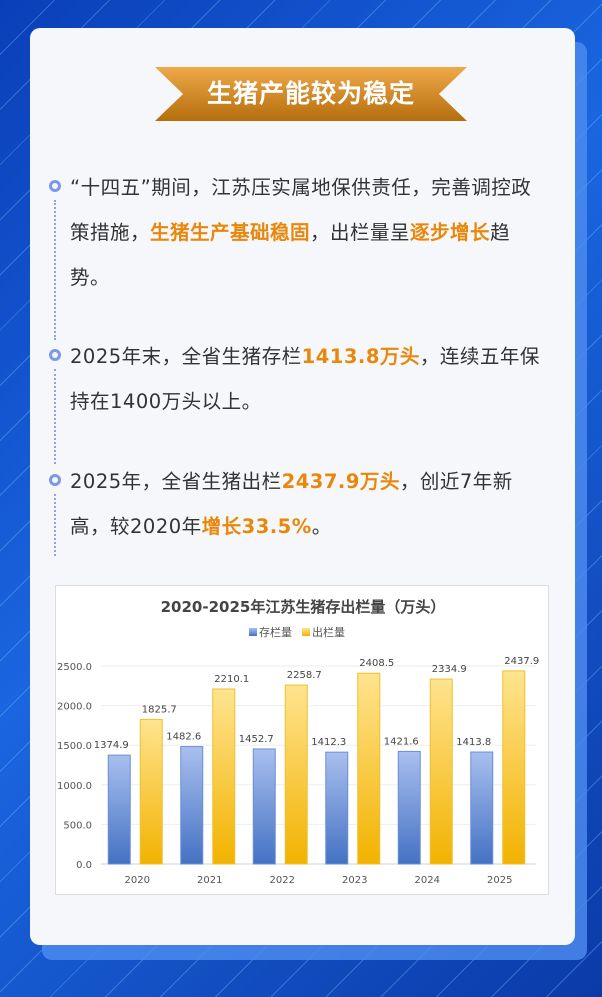 This screenshot has height=997, width=602. What do you see at coordinates (256, 739) in the screenshot?
I see `data-label: 1452.7` at bounding box center [256, 739].